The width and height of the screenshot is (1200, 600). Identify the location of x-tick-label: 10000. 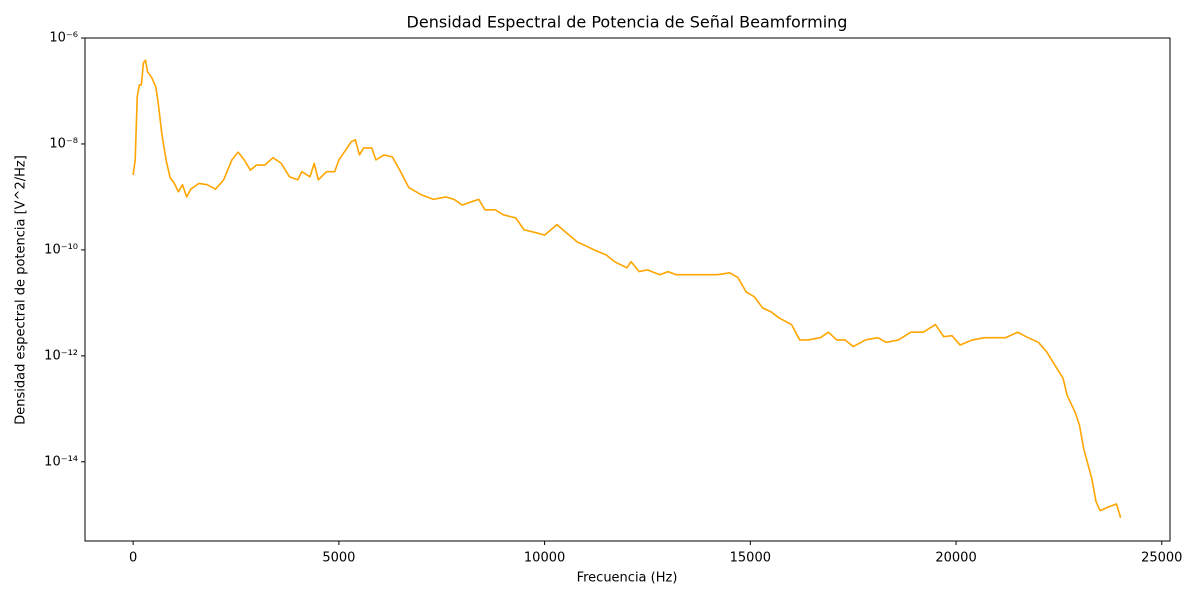
(544, 558).